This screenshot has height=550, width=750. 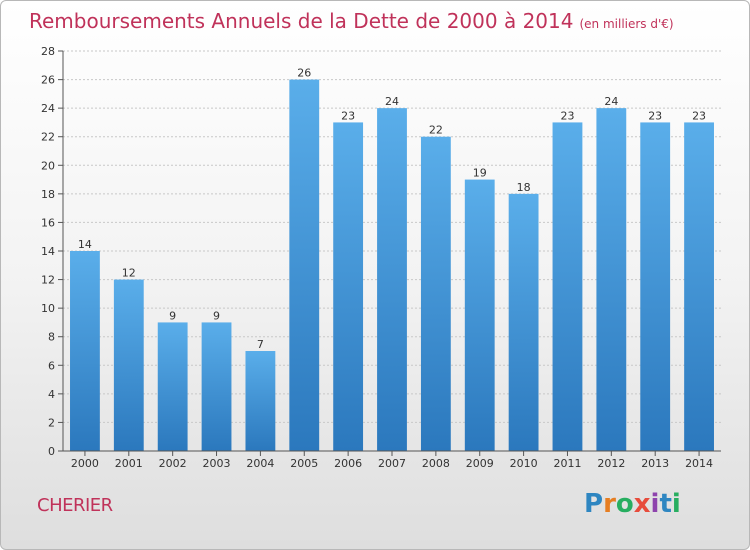 What do you see at coordinates (85, 463) in the screenshot?
I see `x-tick-label: 2000` at bounding box center [85, 463].